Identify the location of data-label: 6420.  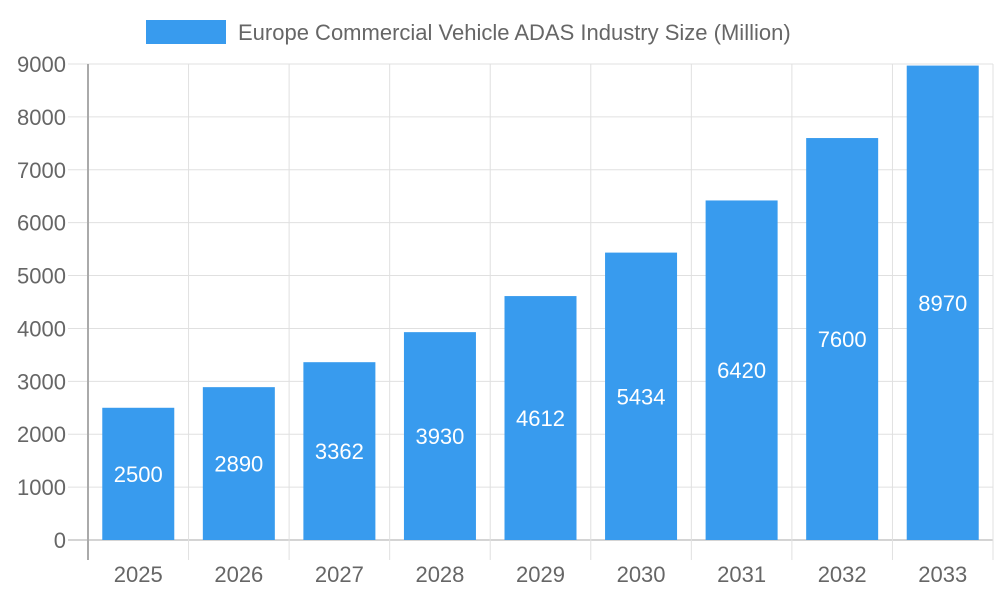
(741, 370).